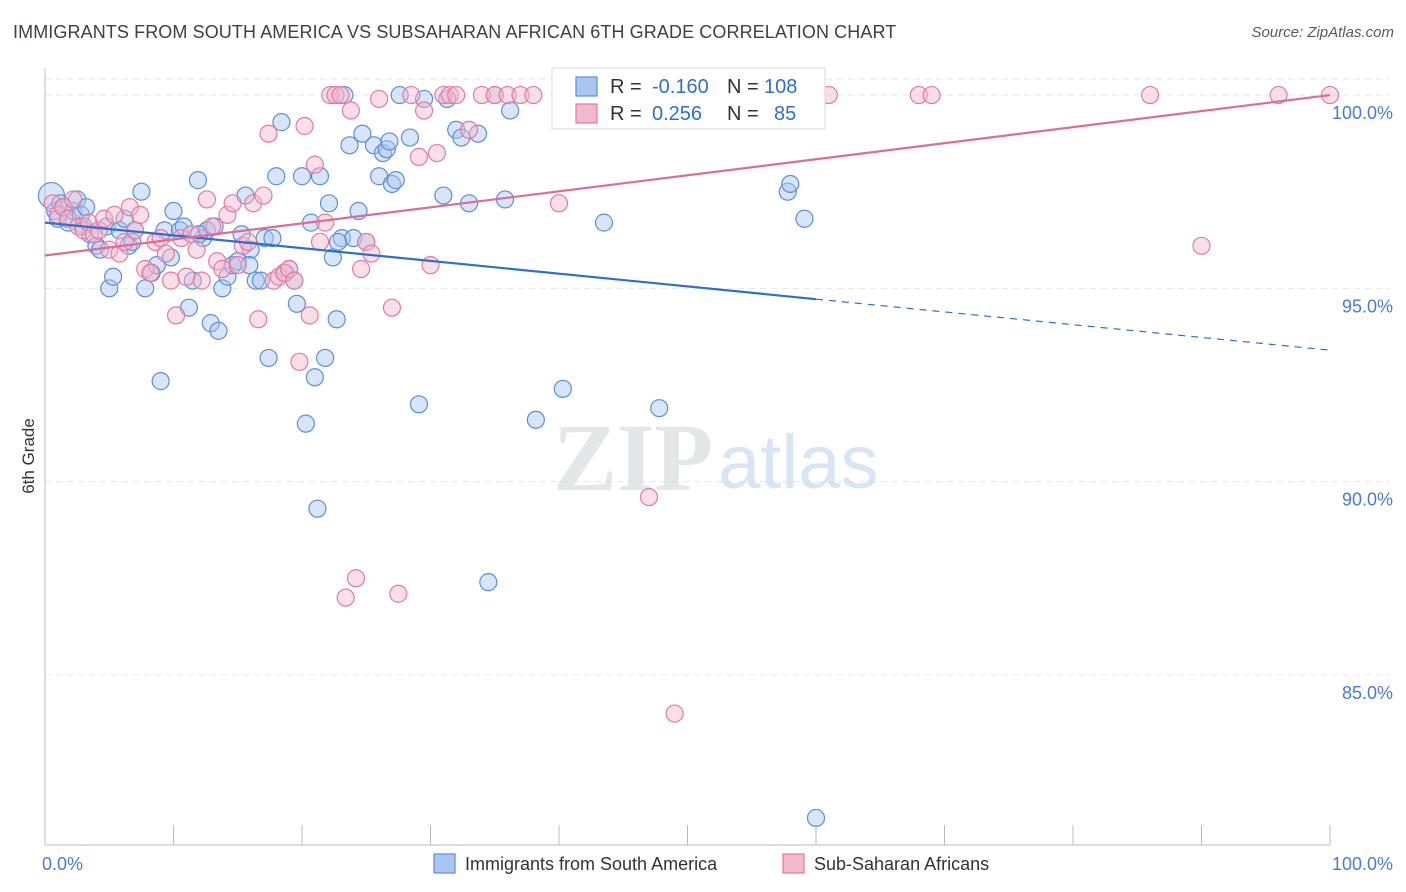  I want to click on stats-n-label-pink: N =, so click(743, 114).